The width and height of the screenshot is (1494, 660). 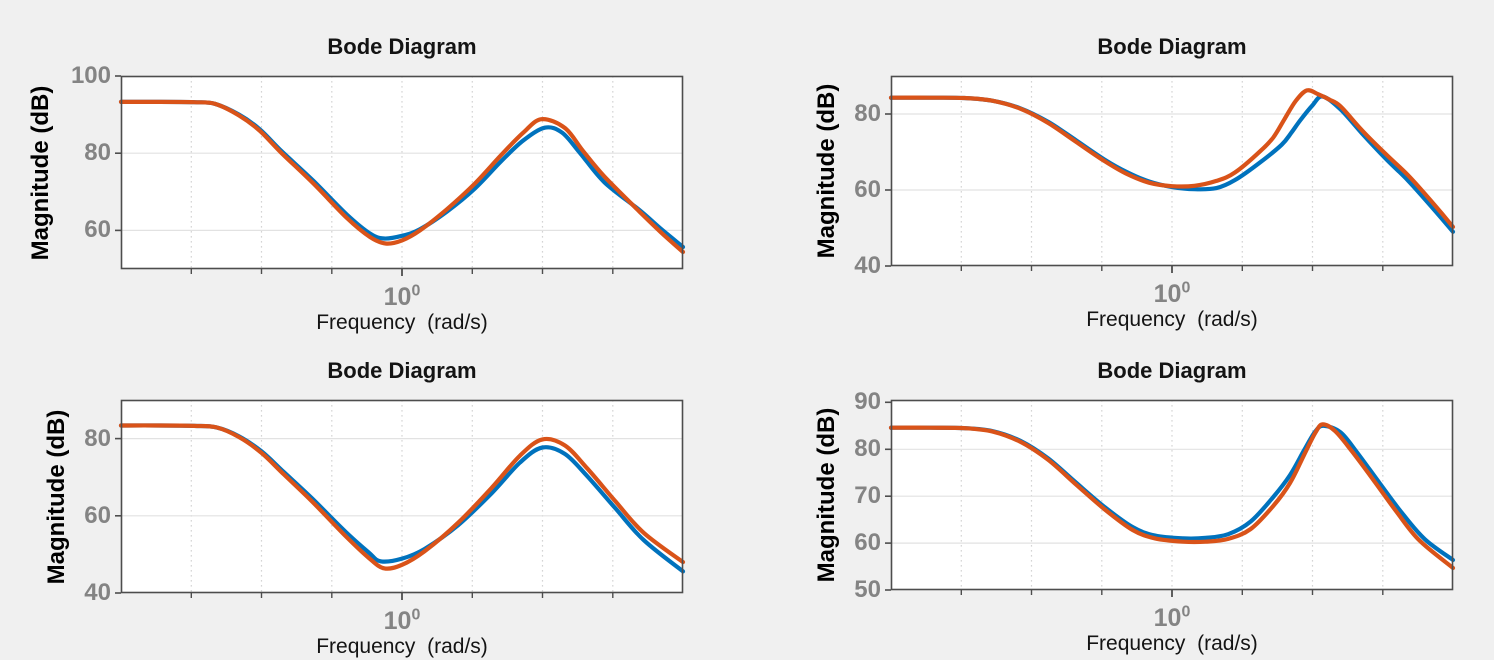 I want to click on plot-area-top-left, so click(x=400, y=175).